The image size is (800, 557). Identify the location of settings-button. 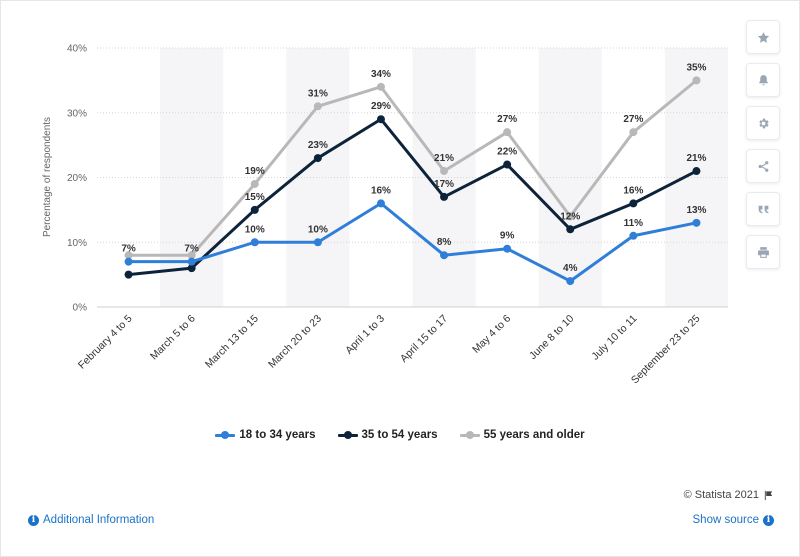
(763, 123).